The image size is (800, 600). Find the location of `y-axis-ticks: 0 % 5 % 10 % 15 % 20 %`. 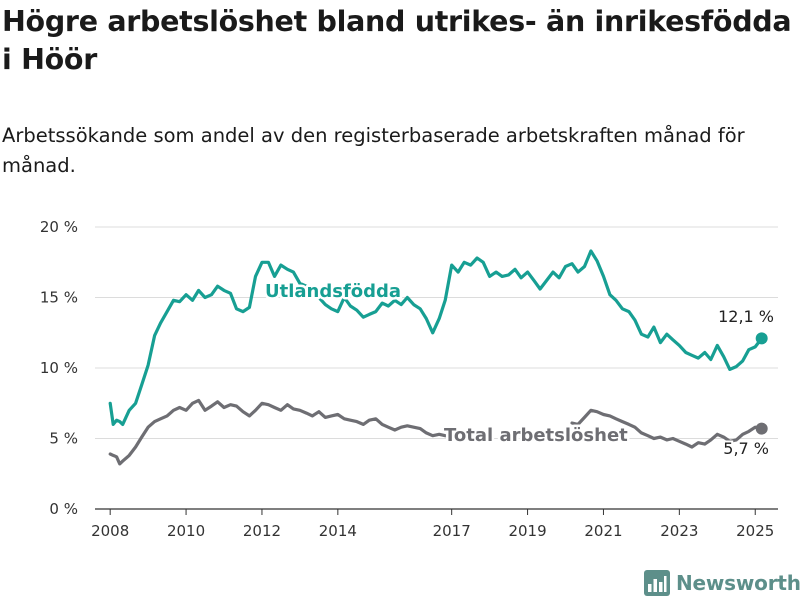

y-axis-ticks: 0 % 5 % 10 % 15 % 20 % is located at coordinates (59, 368).